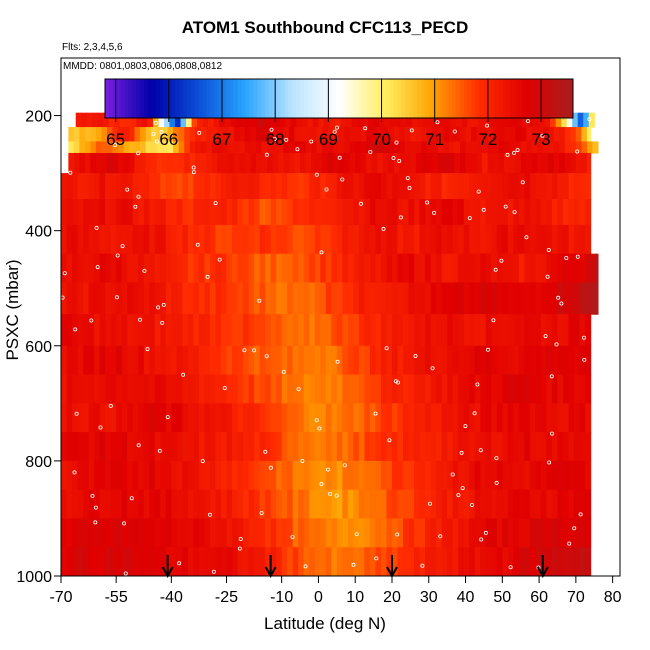 The height and width of the screenshot is (650, 650). I want to click on colorbar-tick-label: 71, so click(434, 139).